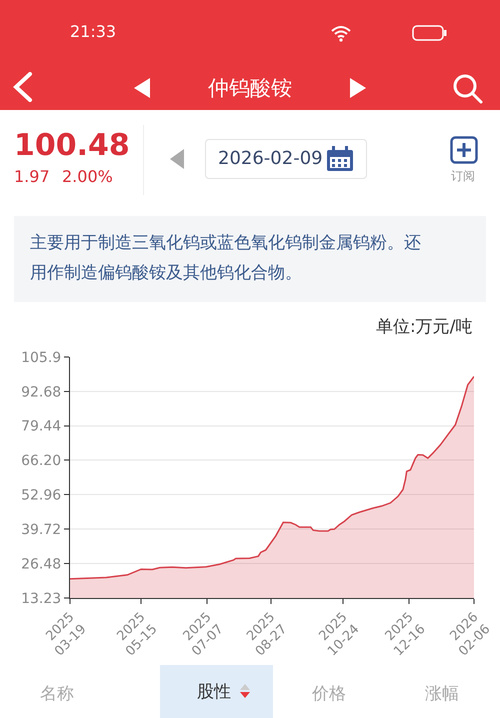 This screenshot has height=718, width=500. I want to click on y-tick-label: 105.9, so click(41, 358).